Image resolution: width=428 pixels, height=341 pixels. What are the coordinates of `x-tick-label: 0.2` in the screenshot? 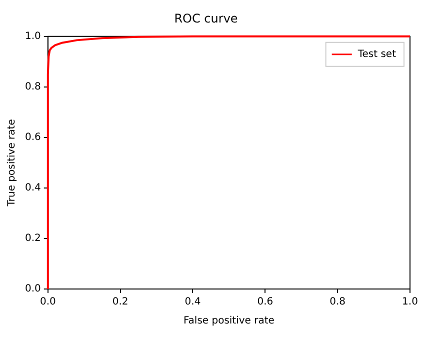 It's located at (120, 302).